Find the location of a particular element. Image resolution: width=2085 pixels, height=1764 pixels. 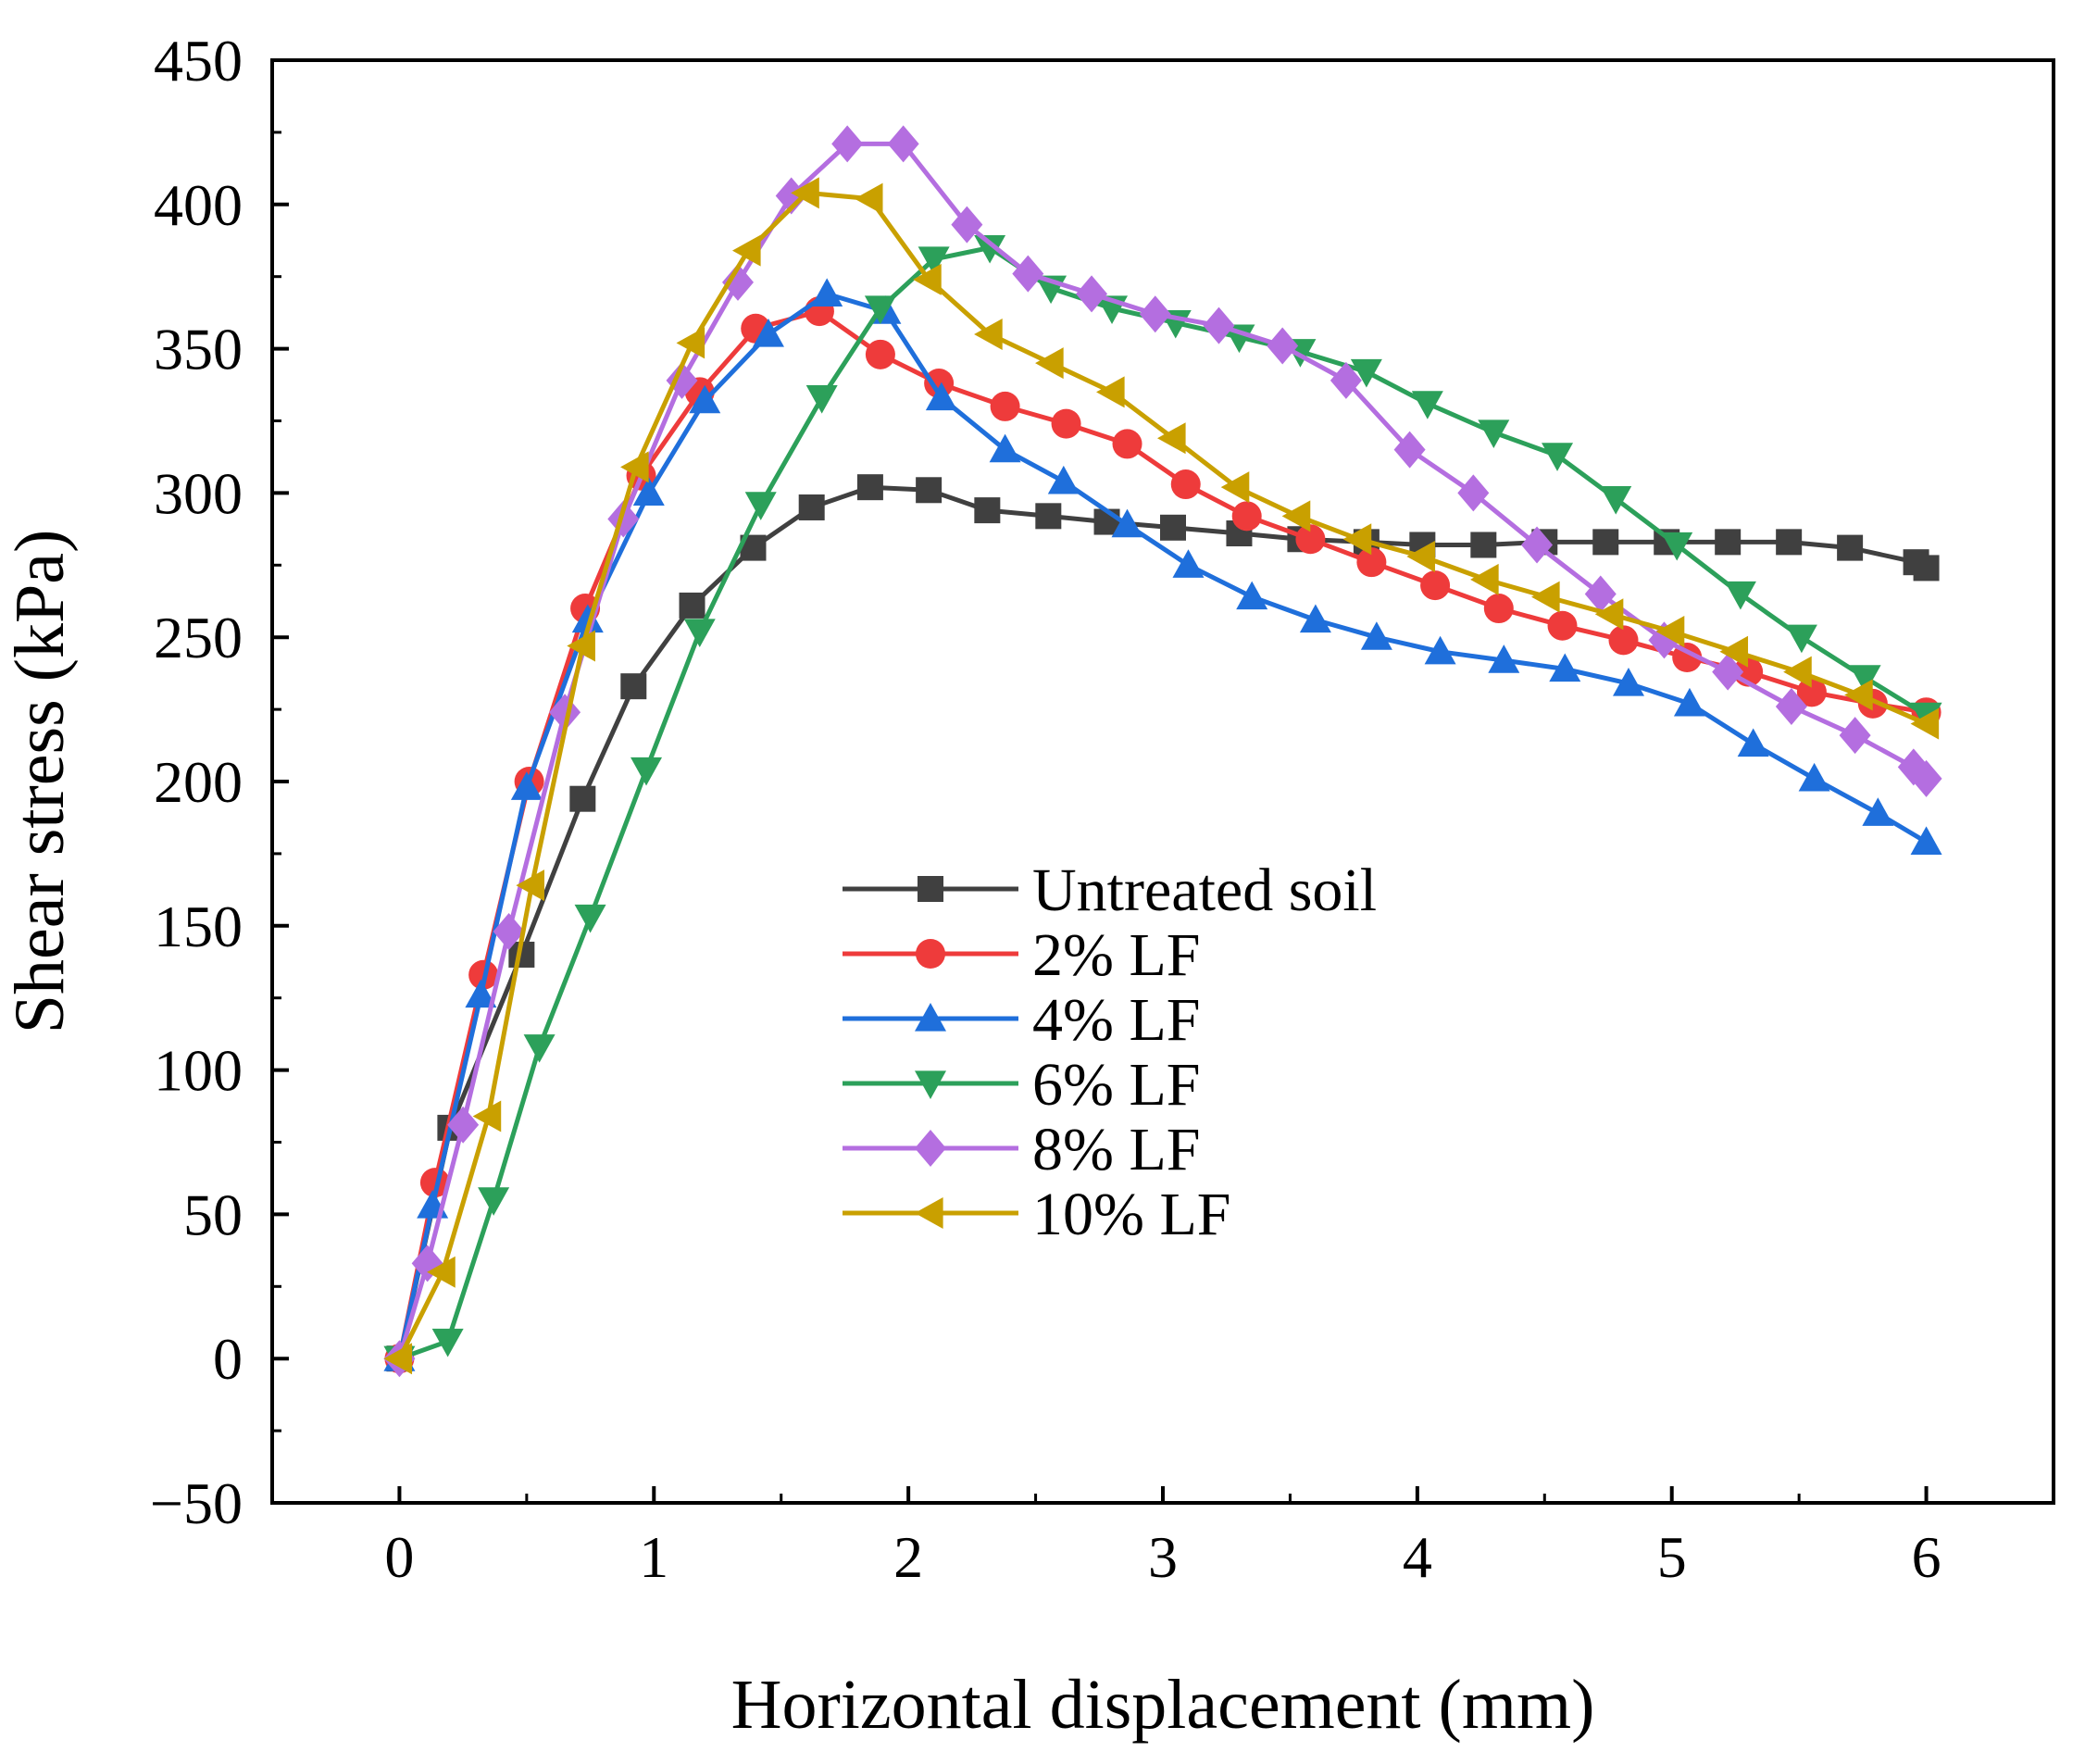

legend-item: 10% LF is located at coordinates (1037, 1214).